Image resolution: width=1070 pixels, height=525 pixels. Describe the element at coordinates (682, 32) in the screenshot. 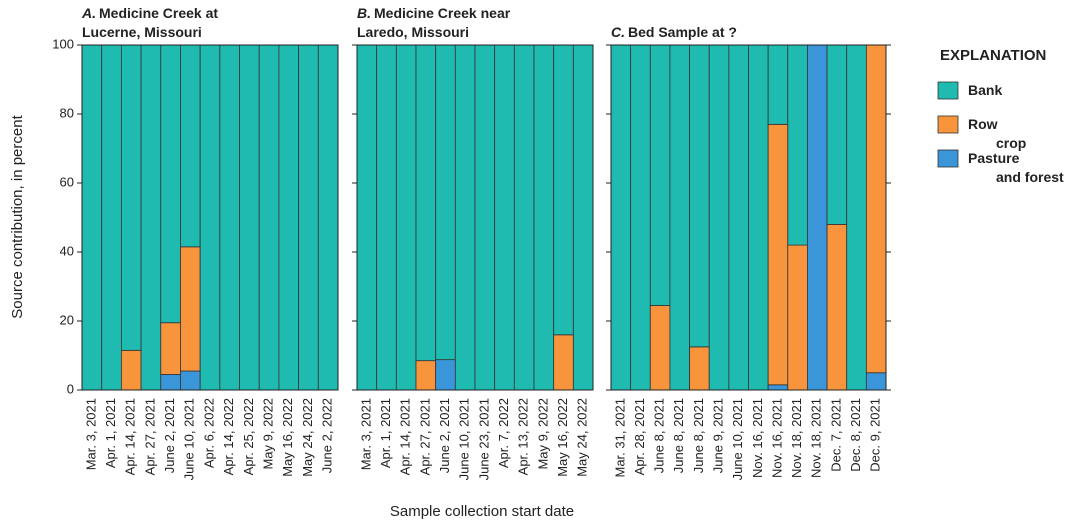

I see `panel-title: Bed Sample at ?` at that location.